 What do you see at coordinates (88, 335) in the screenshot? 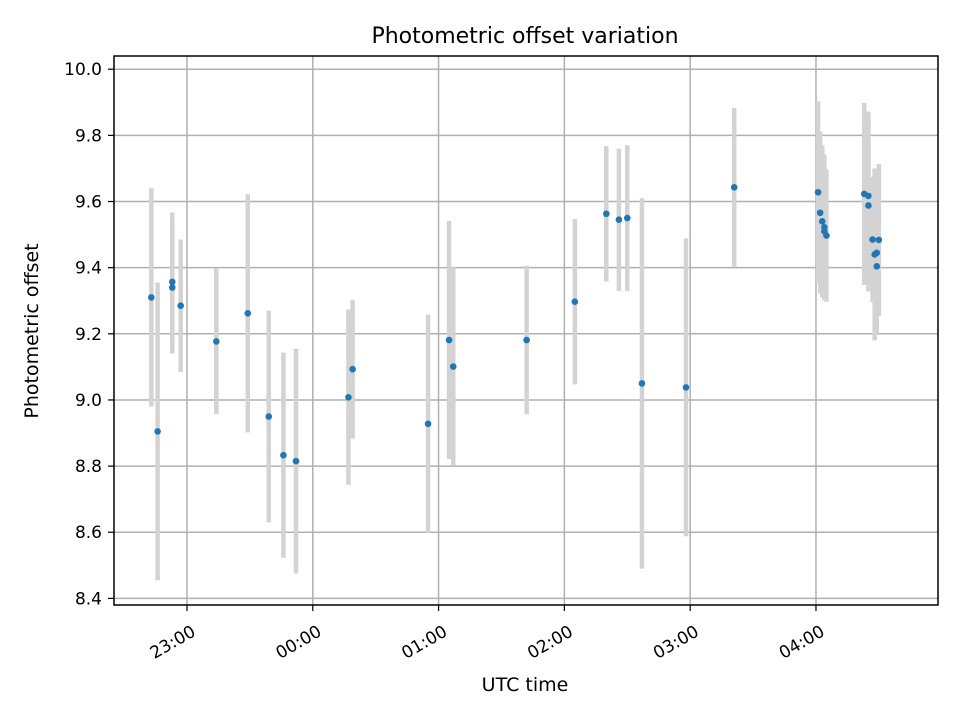
I see `y-tick-label: 9.2` at bounding box center [88, 335].